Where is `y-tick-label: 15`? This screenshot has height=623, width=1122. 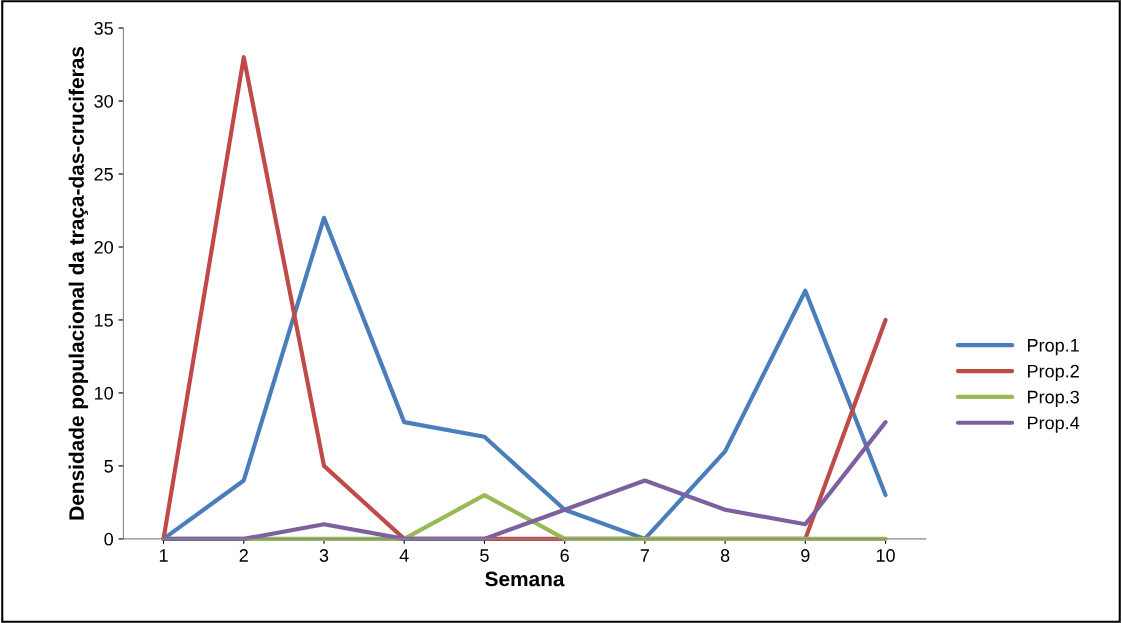 y-tick-label: 15 is located at coordinates (103, 320).